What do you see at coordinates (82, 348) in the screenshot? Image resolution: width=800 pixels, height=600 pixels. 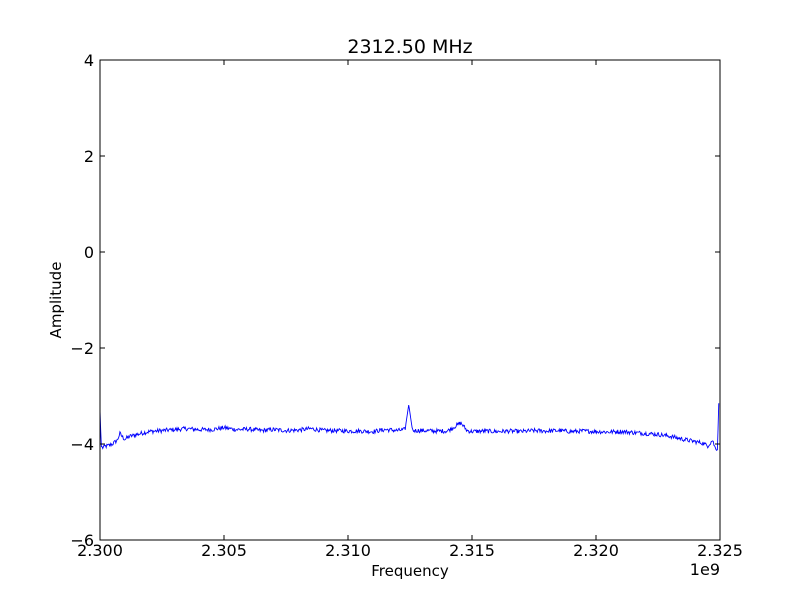 I see `y-tick-label: −2` at bounding box center [82, 348].